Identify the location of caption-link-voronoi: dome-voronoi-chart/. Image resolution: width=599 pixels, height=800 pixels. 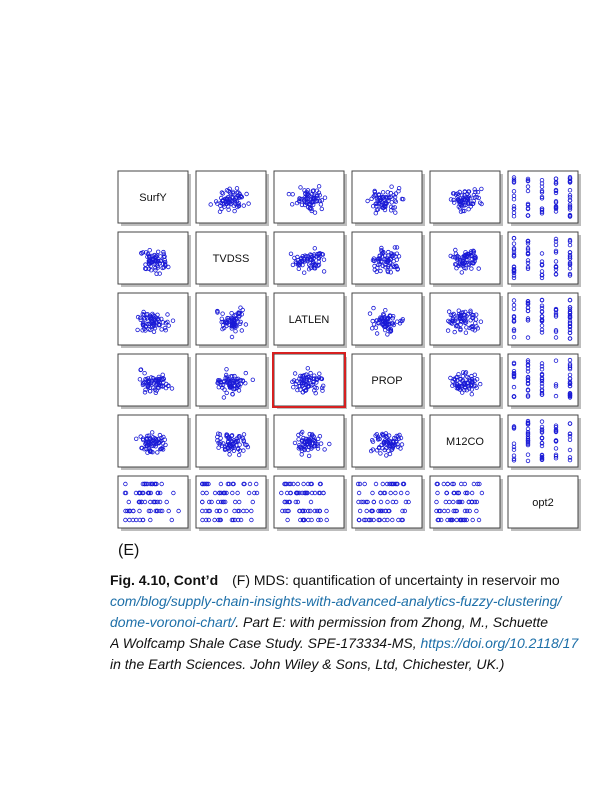
(173, 622).